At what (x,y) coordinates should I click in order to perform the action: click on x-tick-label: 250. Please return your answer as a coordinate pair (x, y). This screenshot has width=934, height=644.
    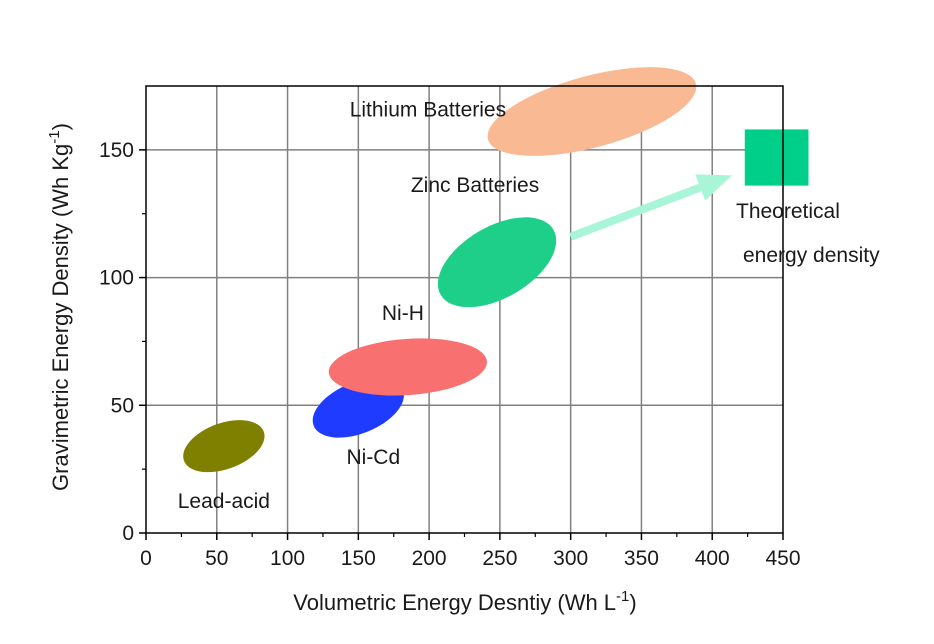
    Looking at the image, I should click on (499, 558).